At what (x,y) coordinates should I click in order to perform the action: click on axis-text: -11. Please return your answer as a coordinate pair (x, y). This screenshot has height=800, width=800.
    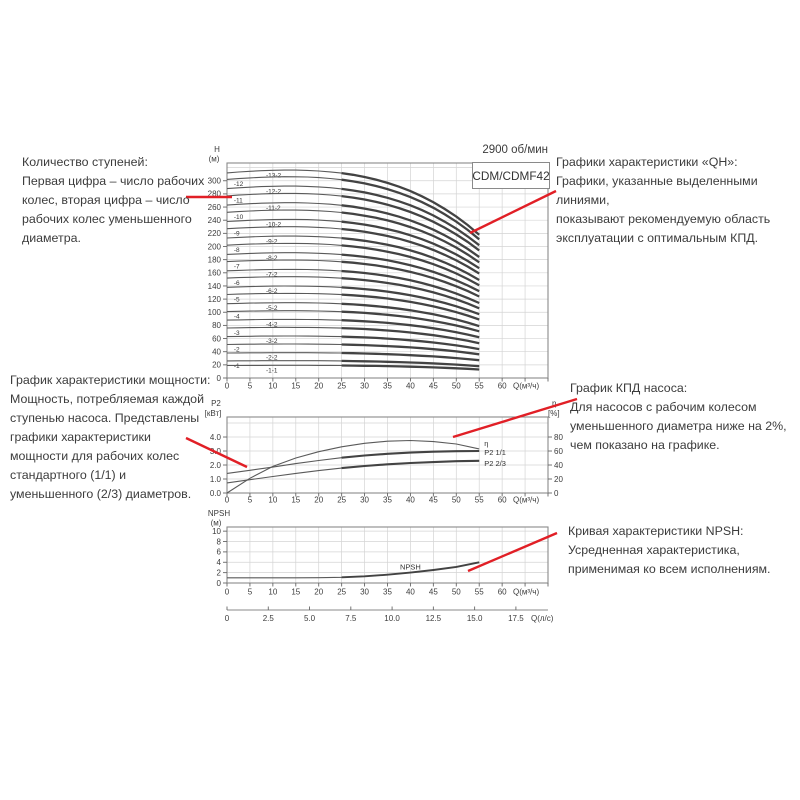
    Looking at the image, I should click on (238, 200).